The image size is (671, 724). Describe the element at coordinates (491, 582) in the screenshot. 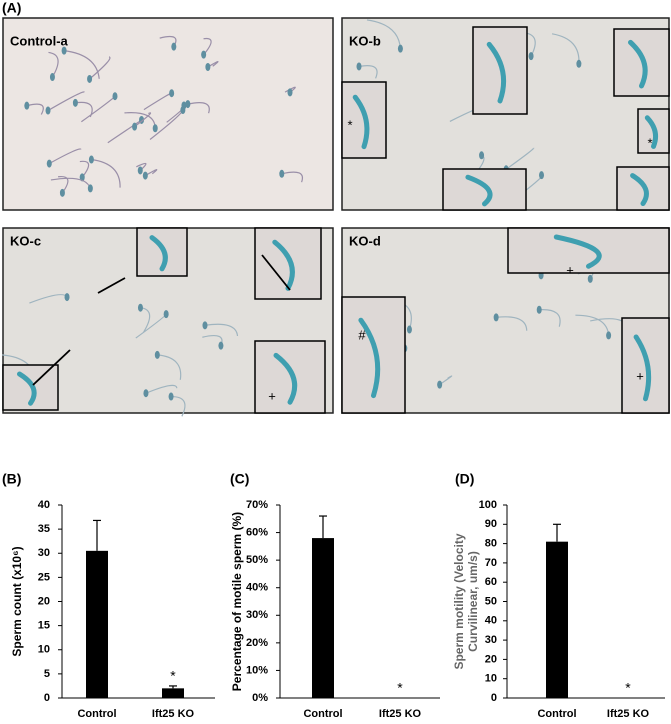

I see `y-tick-label: 60` at that location.